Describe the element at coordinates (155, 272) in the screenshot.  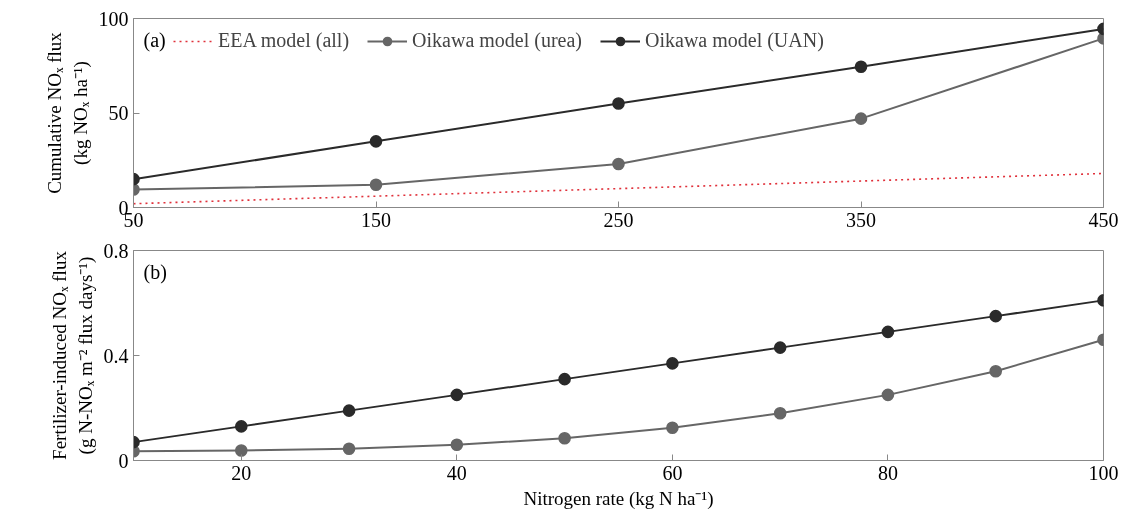
I see `annotation: (b)` at that location.